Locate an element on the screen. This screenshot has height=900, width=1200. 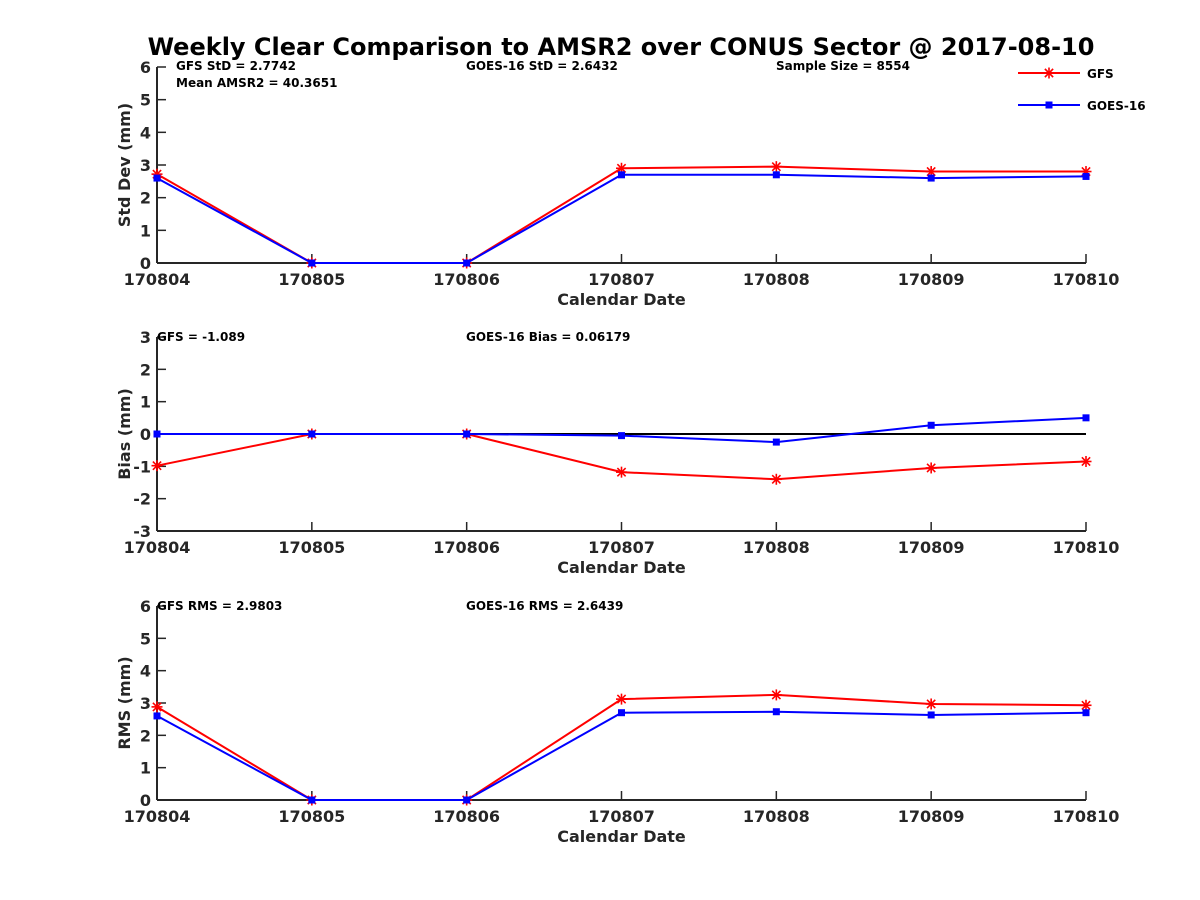
y-axis-label: RMS (mm) is located at coordinates (124, 702).